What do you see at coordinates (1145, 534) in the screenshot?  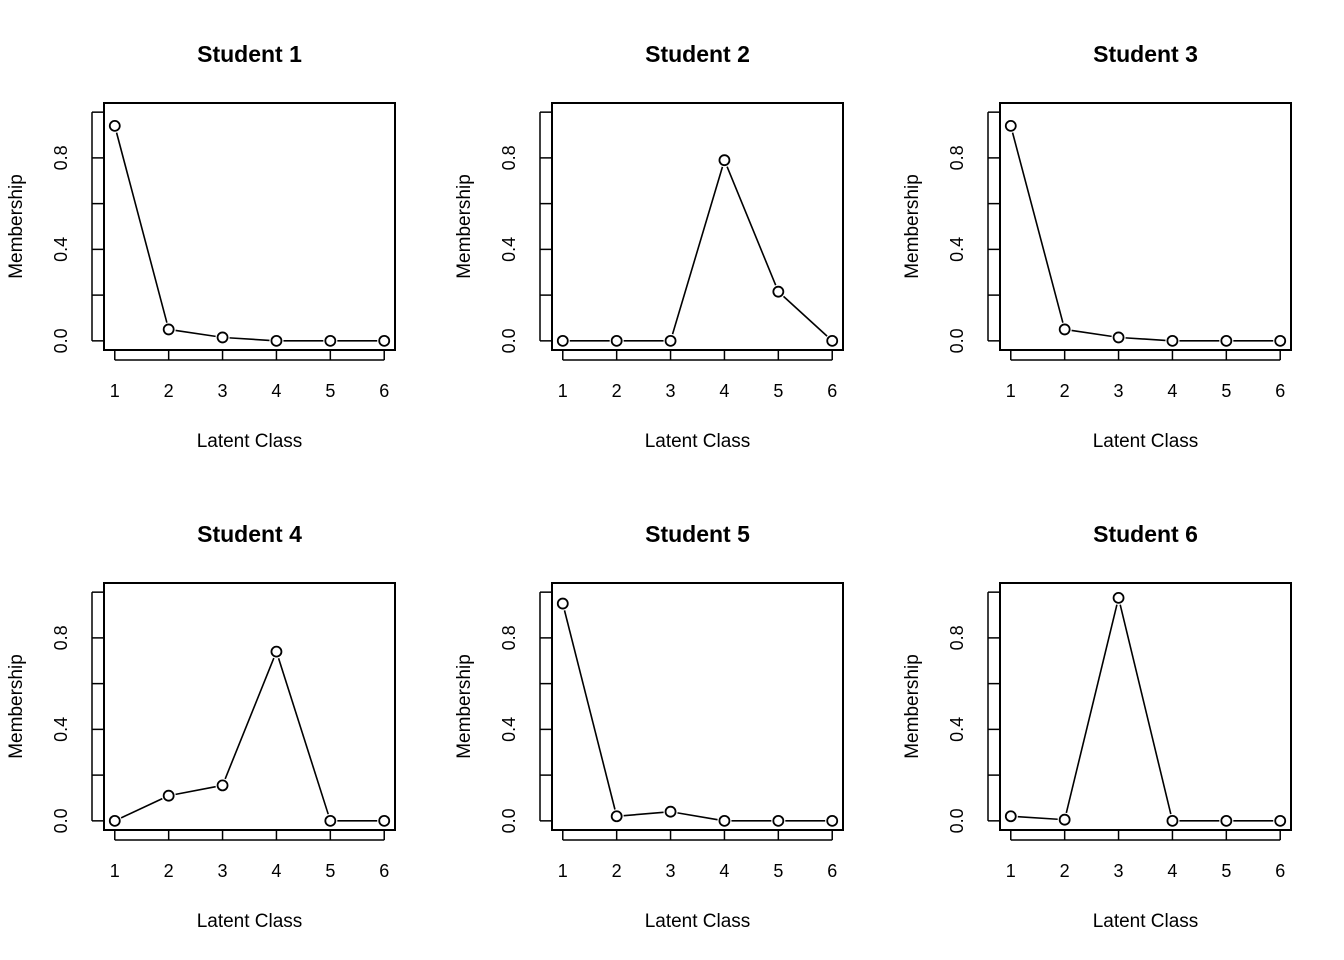 I see `chart-title: Student 6` at bounding box center [1145, 534].